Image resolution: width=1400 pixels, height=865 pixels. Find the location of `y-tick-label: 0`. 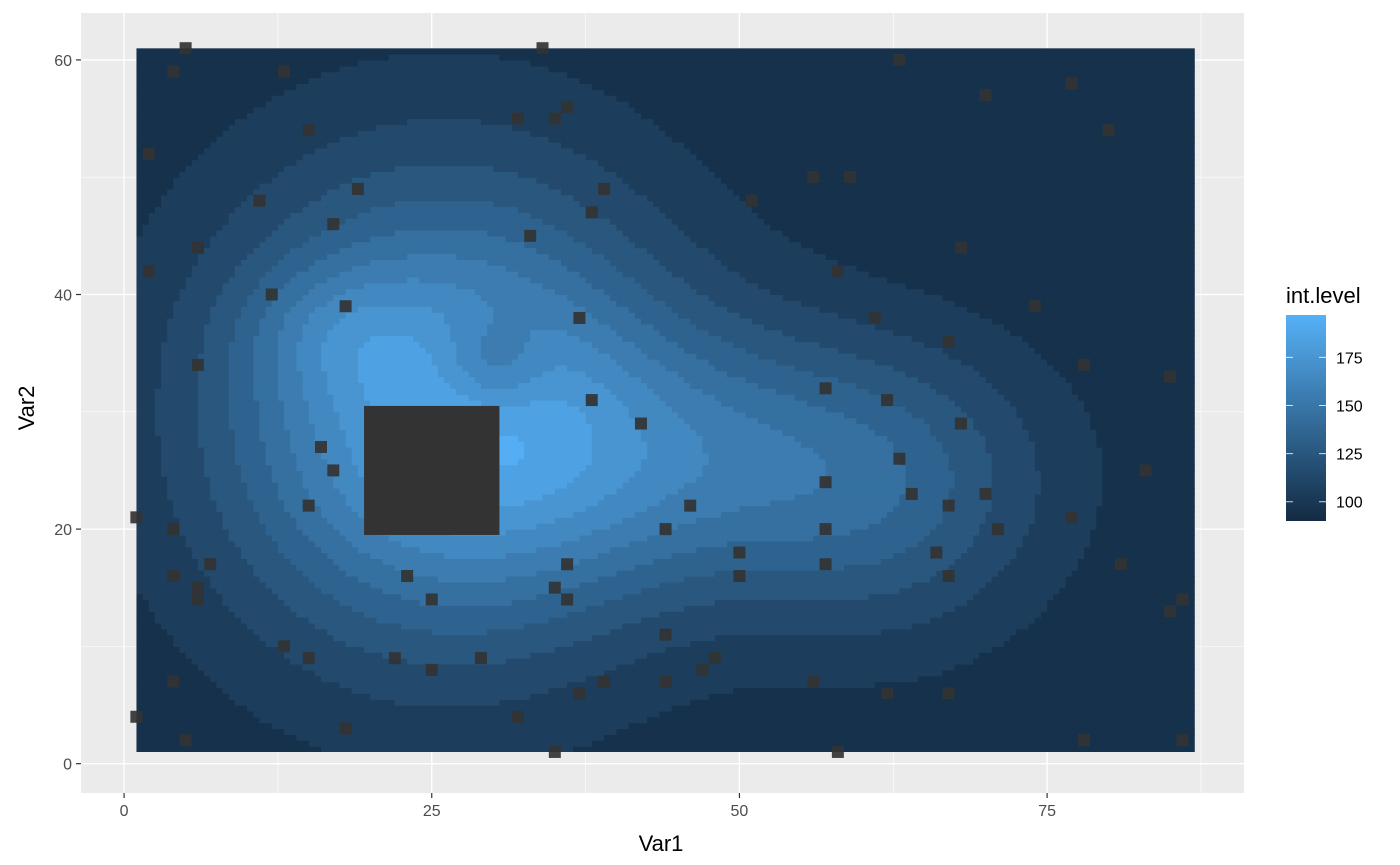

y-tick-label: 0 is located at coordinates (67, 765).